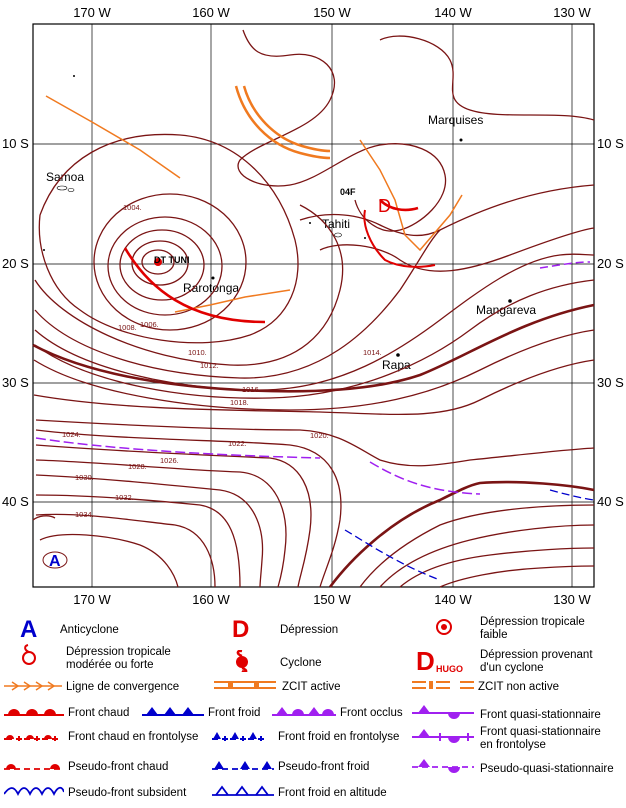 The width and height of the screenshot is (626, 808). I want to click on lon-label-bottom-160w: 160 W, so click(211, 599).